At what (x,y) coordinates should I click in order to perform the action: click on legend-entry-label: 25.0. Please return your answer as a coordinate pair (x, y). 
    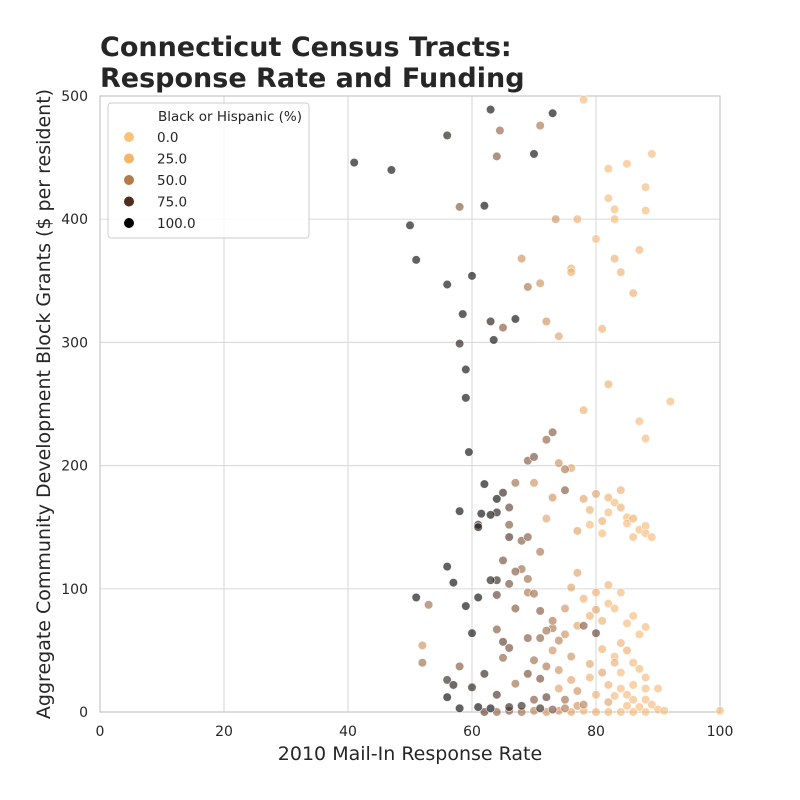
    Looking at the image, I should click on (172, 160).